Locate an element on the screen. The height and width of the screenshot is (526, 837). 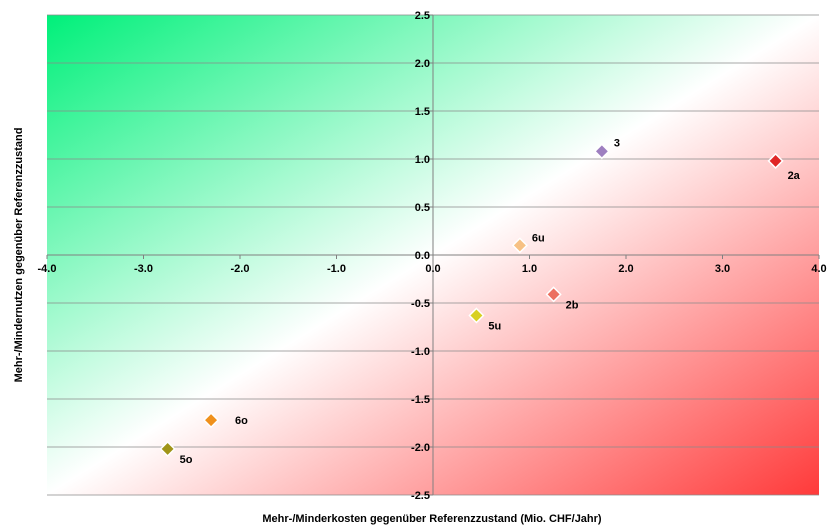
x-tick-label: 3.0 is located at coordinates (722, 269).